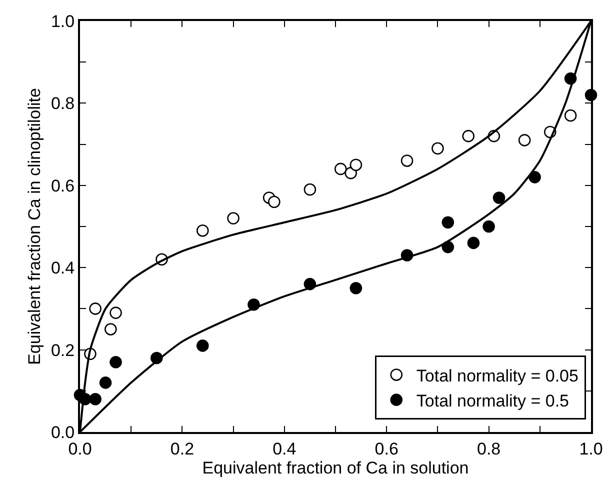 The height and width of the screenshot is (492, 615). What do you see at coordinates (62, 432) in the screenshot?
I see `y-tick-label: 0.0` at bounding box center [62, 432].